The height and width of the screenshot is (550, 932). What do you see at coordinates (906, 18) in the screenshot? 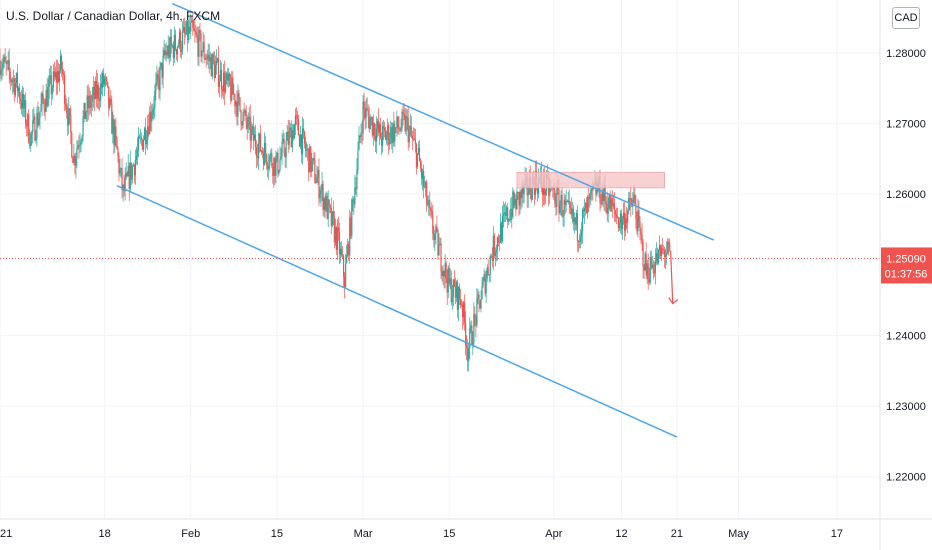
I see `currency-button: CAD` at bounding box center [906, 18].